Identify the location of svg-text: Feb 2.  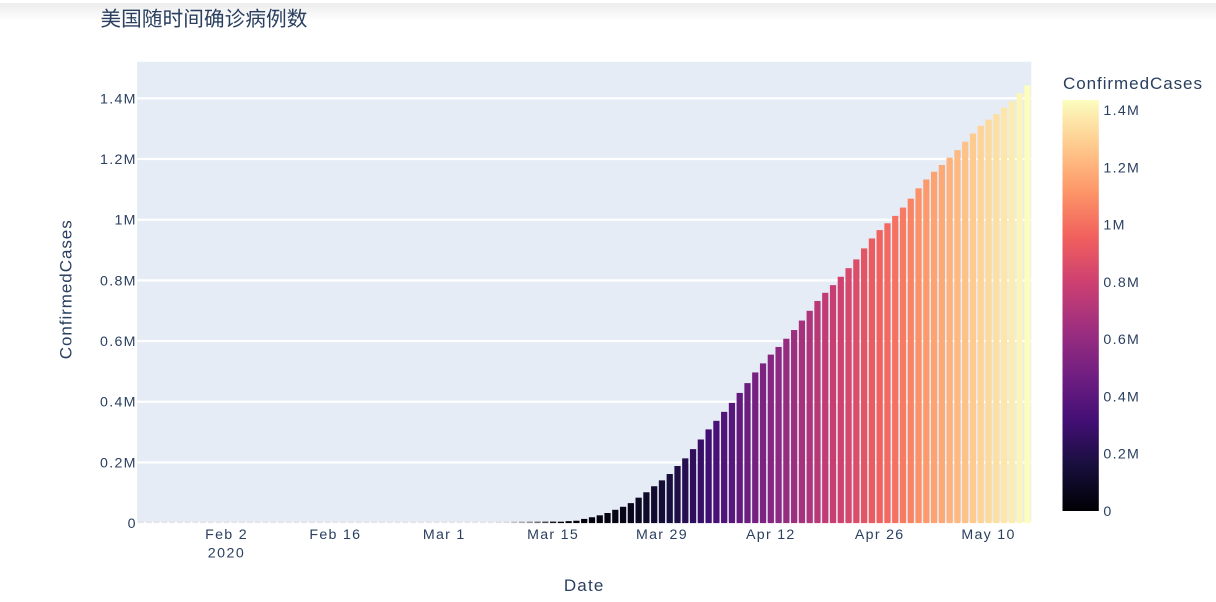
(226, 535).